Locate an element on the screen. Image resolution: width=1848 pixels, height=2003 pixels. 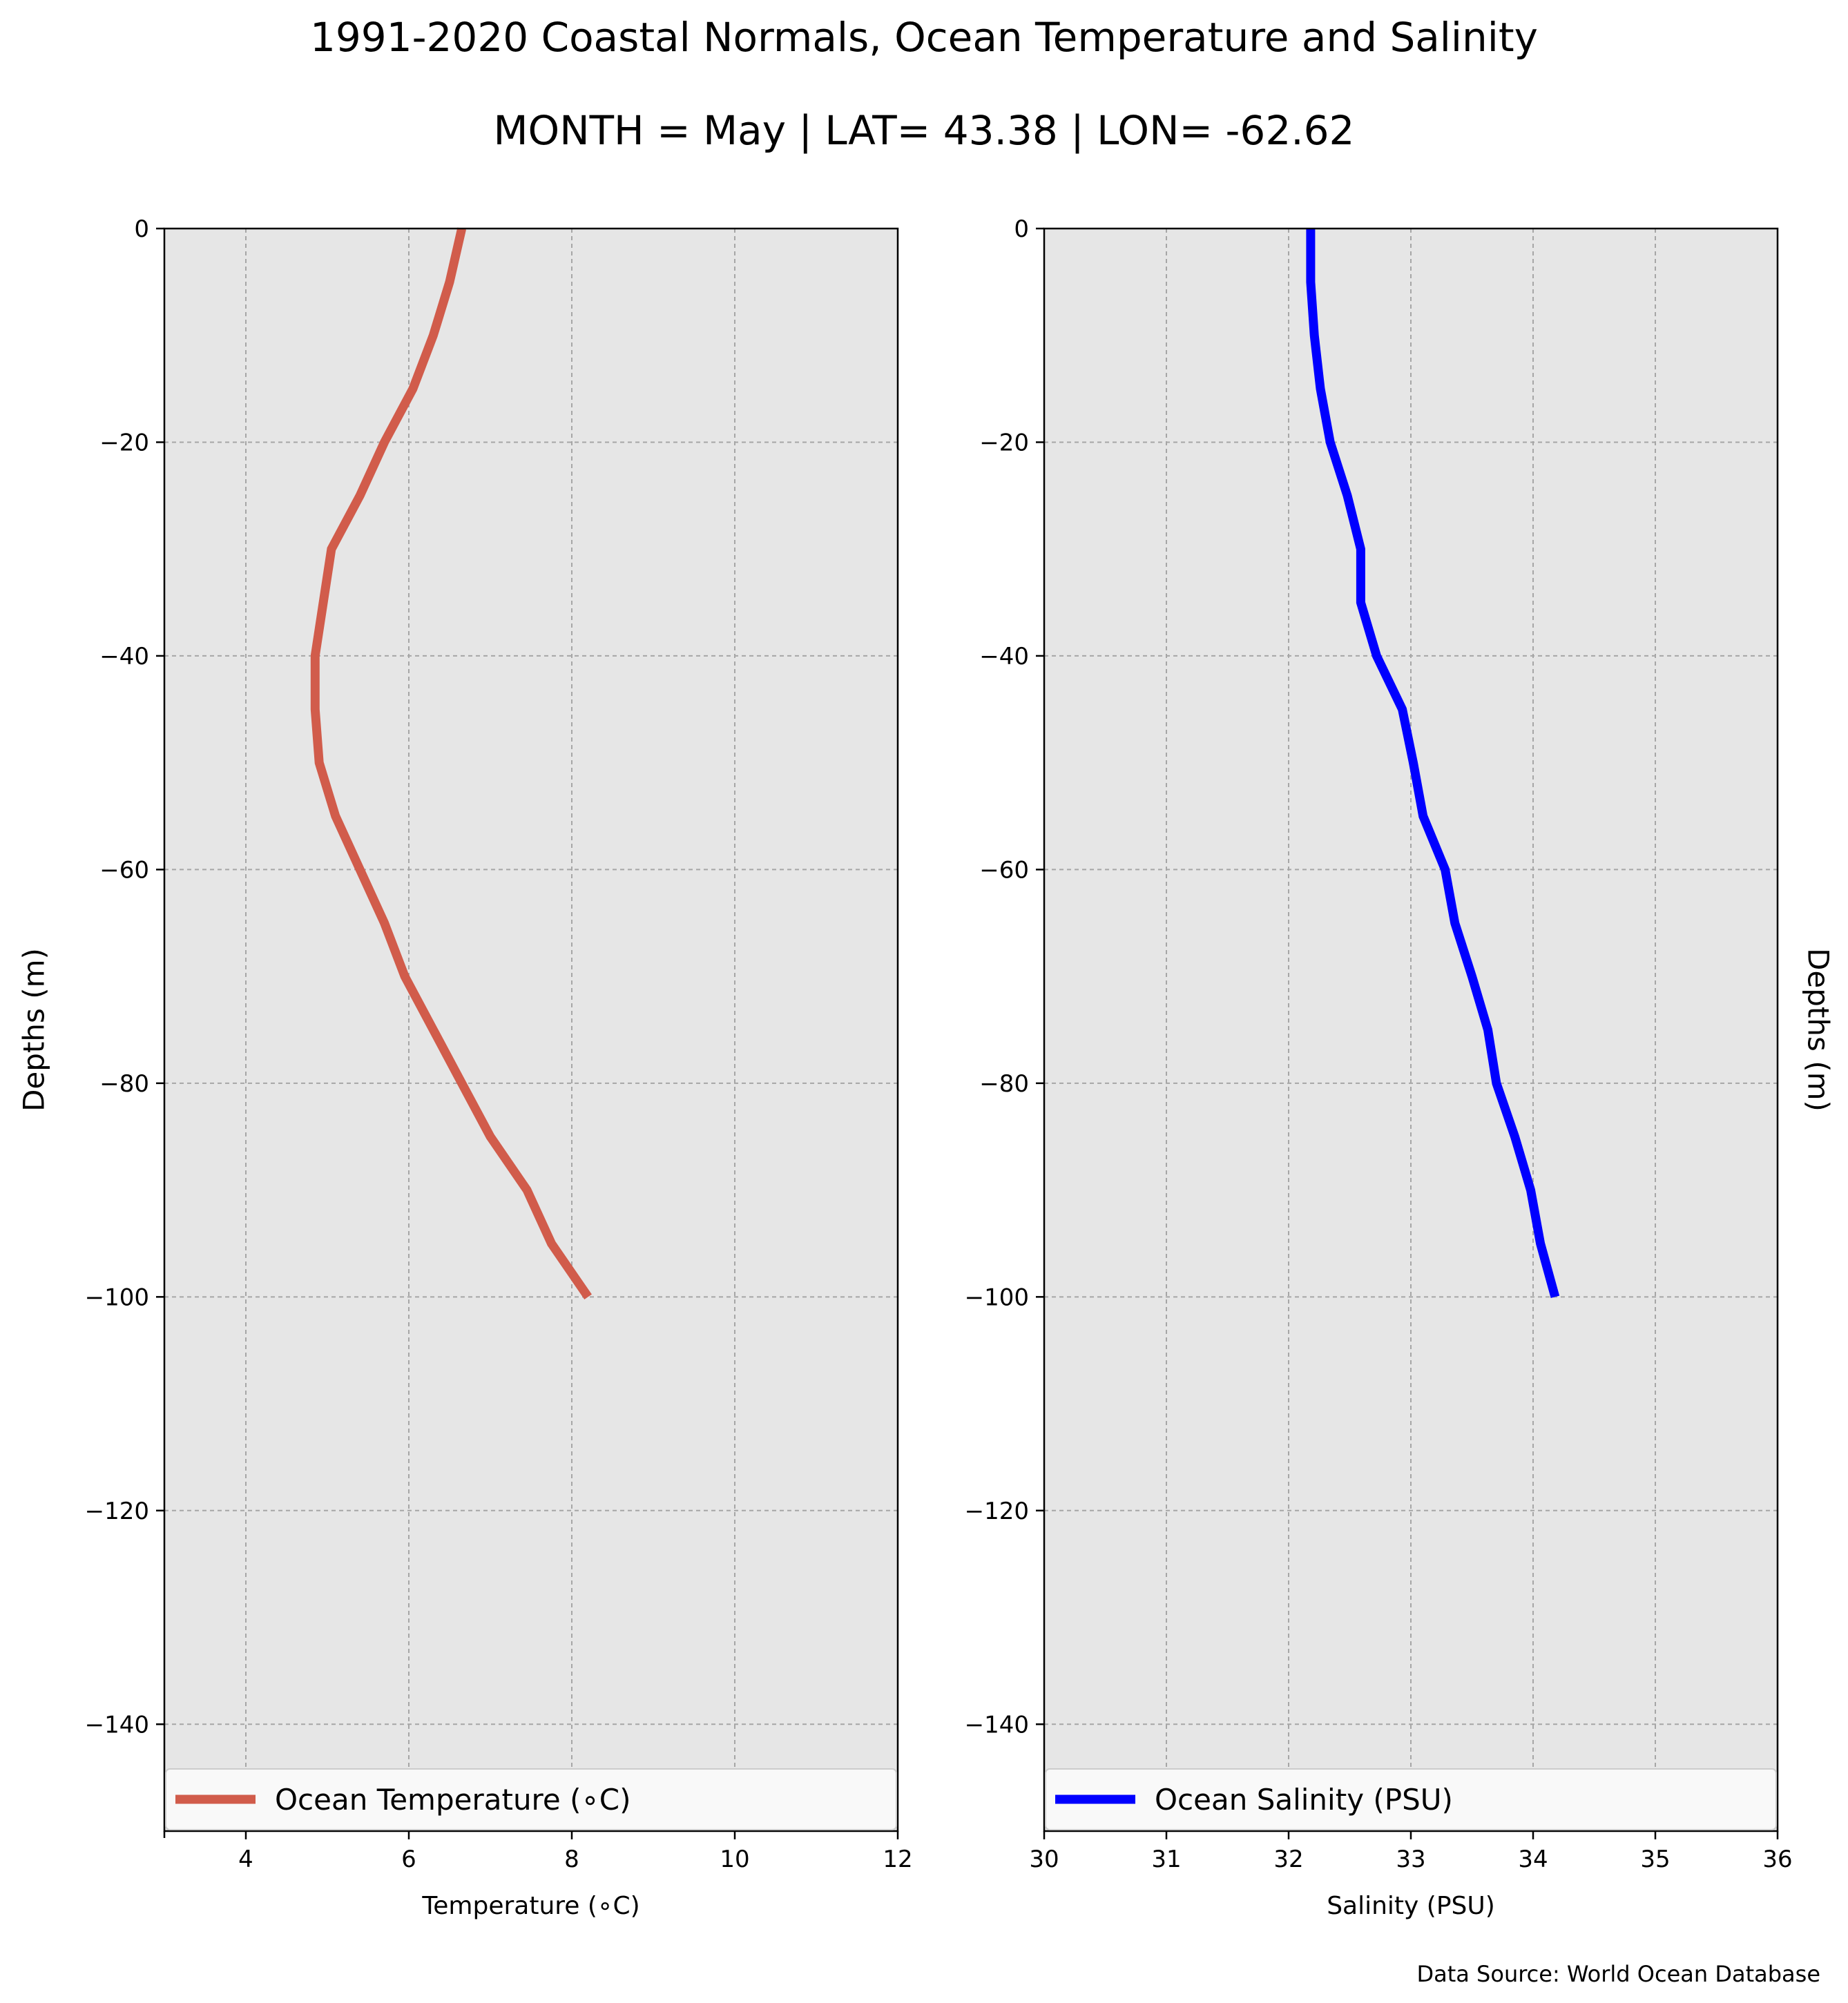
salinity-y-tick-label: −100 is located at coordinates (997, 1297).